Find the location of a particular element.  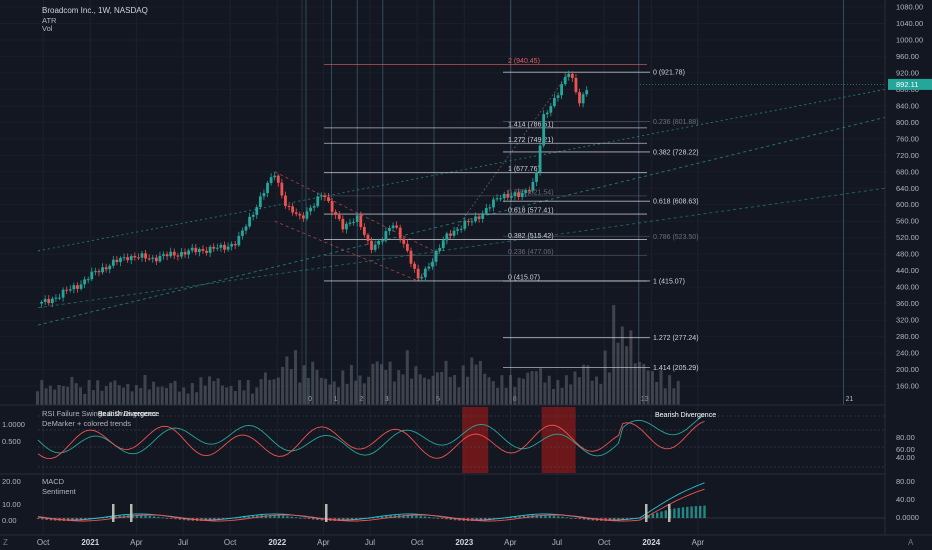

time-axis-label: 2023 is located at coordinates (464, 542).